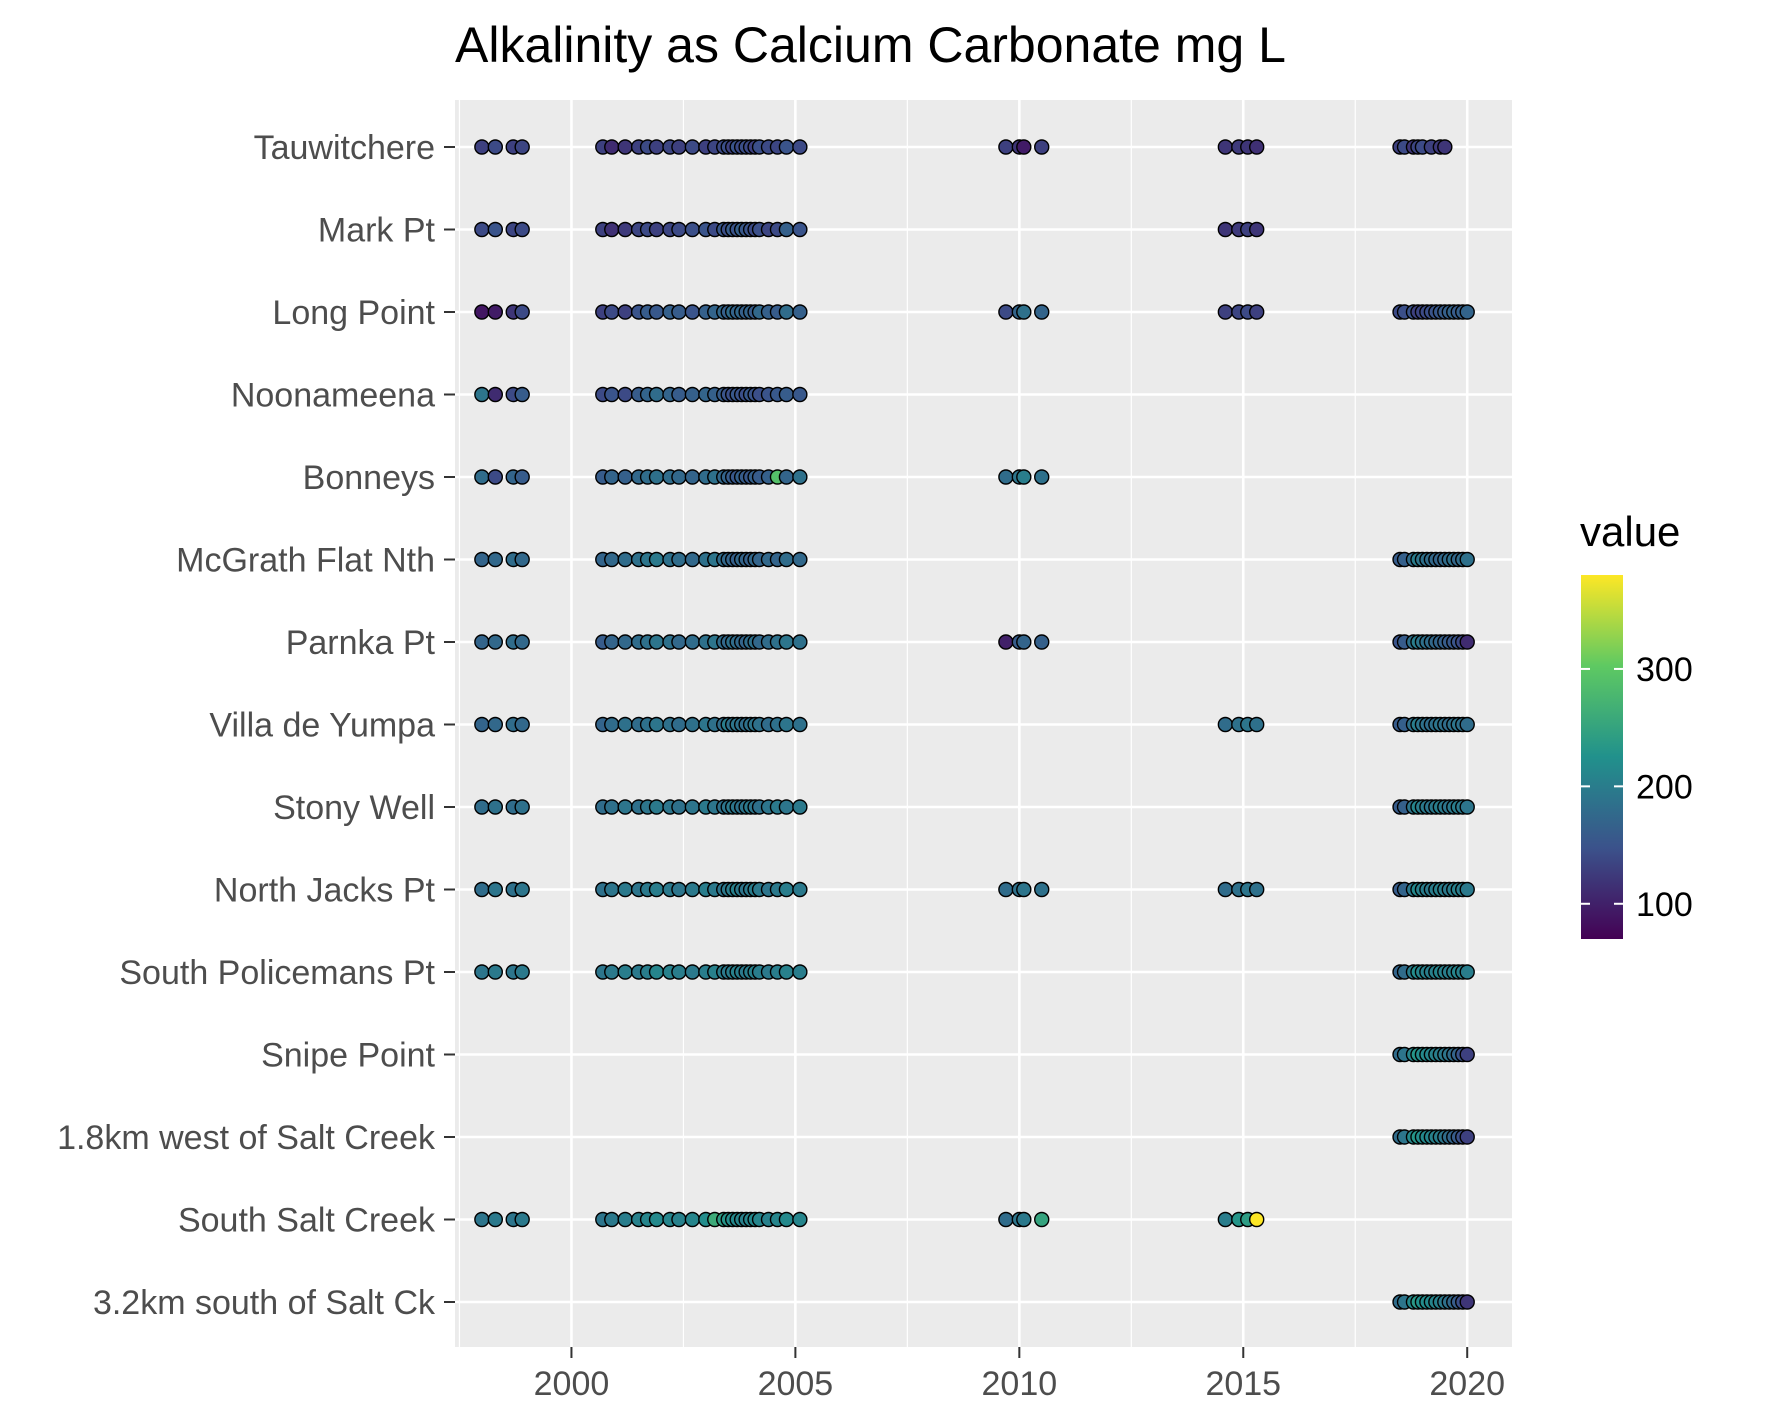 This screenshot has height=1417, width=1771. I want to click on y-tick-label: Tauwitchere, so click(344, 148).